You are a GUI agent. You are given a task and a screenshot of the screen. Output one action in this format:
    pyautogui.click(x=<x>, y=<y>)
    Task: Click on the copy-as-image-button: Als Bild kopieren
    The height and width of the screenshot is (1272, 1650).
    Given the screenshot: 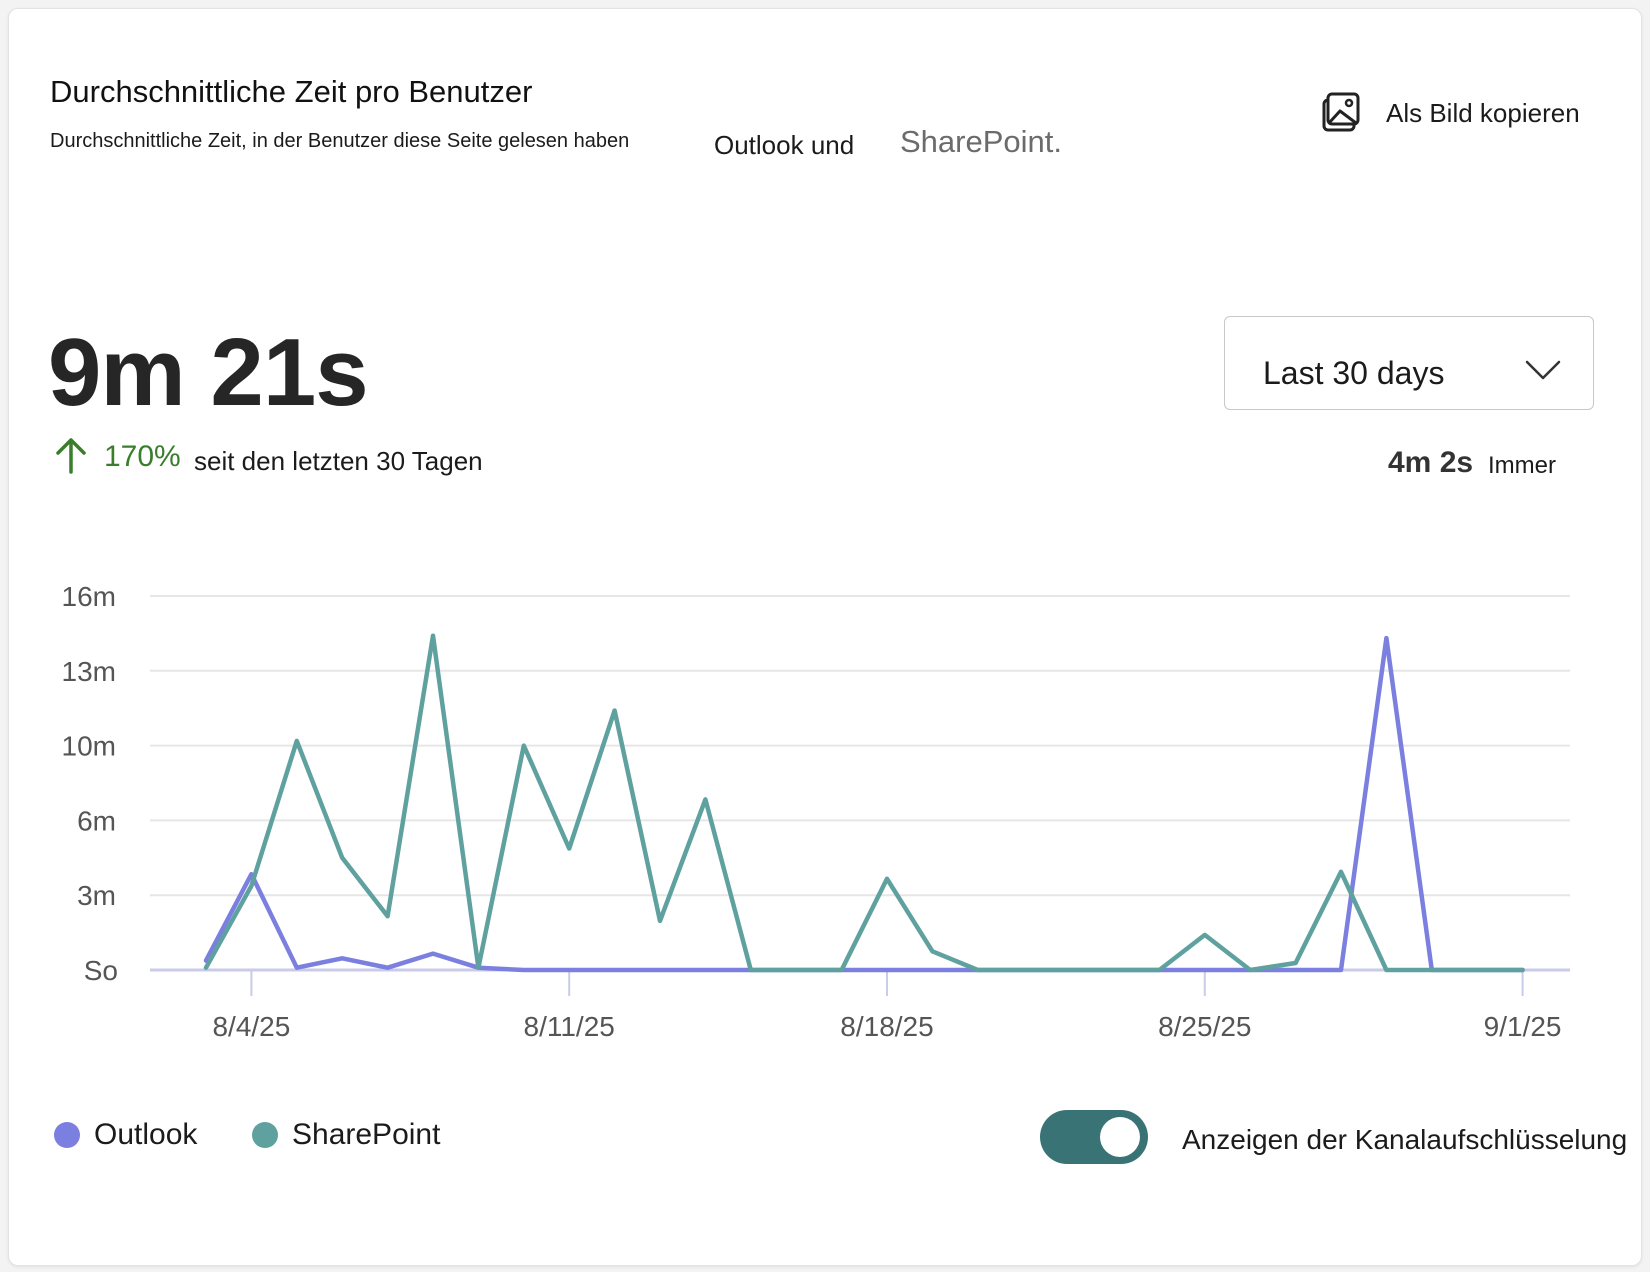 What is the action you would take?
    pyautogui.click(x=1449, y=113)
    